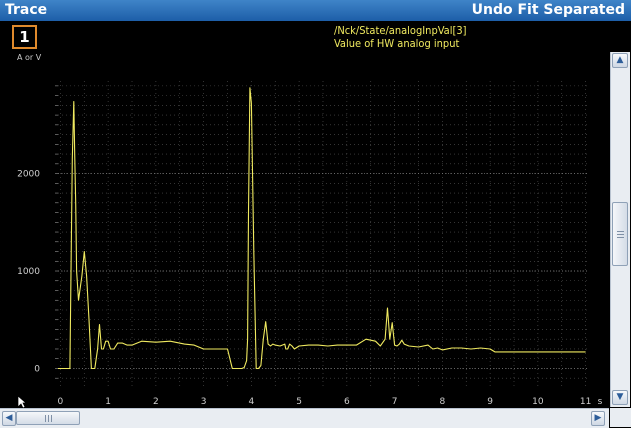  What do you see at coordinates (252, 402) in the screenshot?
I see `x-tick-label: 4` at bounding box center [252, 402].